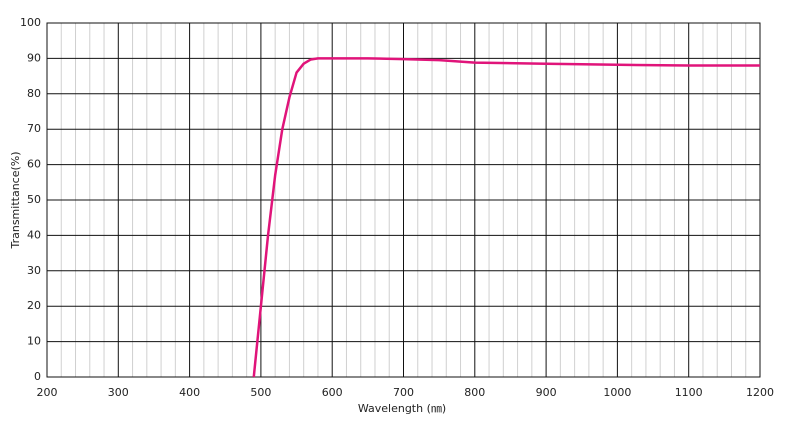 This screenshot has height=426, width=800. I want to click on y-tick-label: 50, so click(34, 199).